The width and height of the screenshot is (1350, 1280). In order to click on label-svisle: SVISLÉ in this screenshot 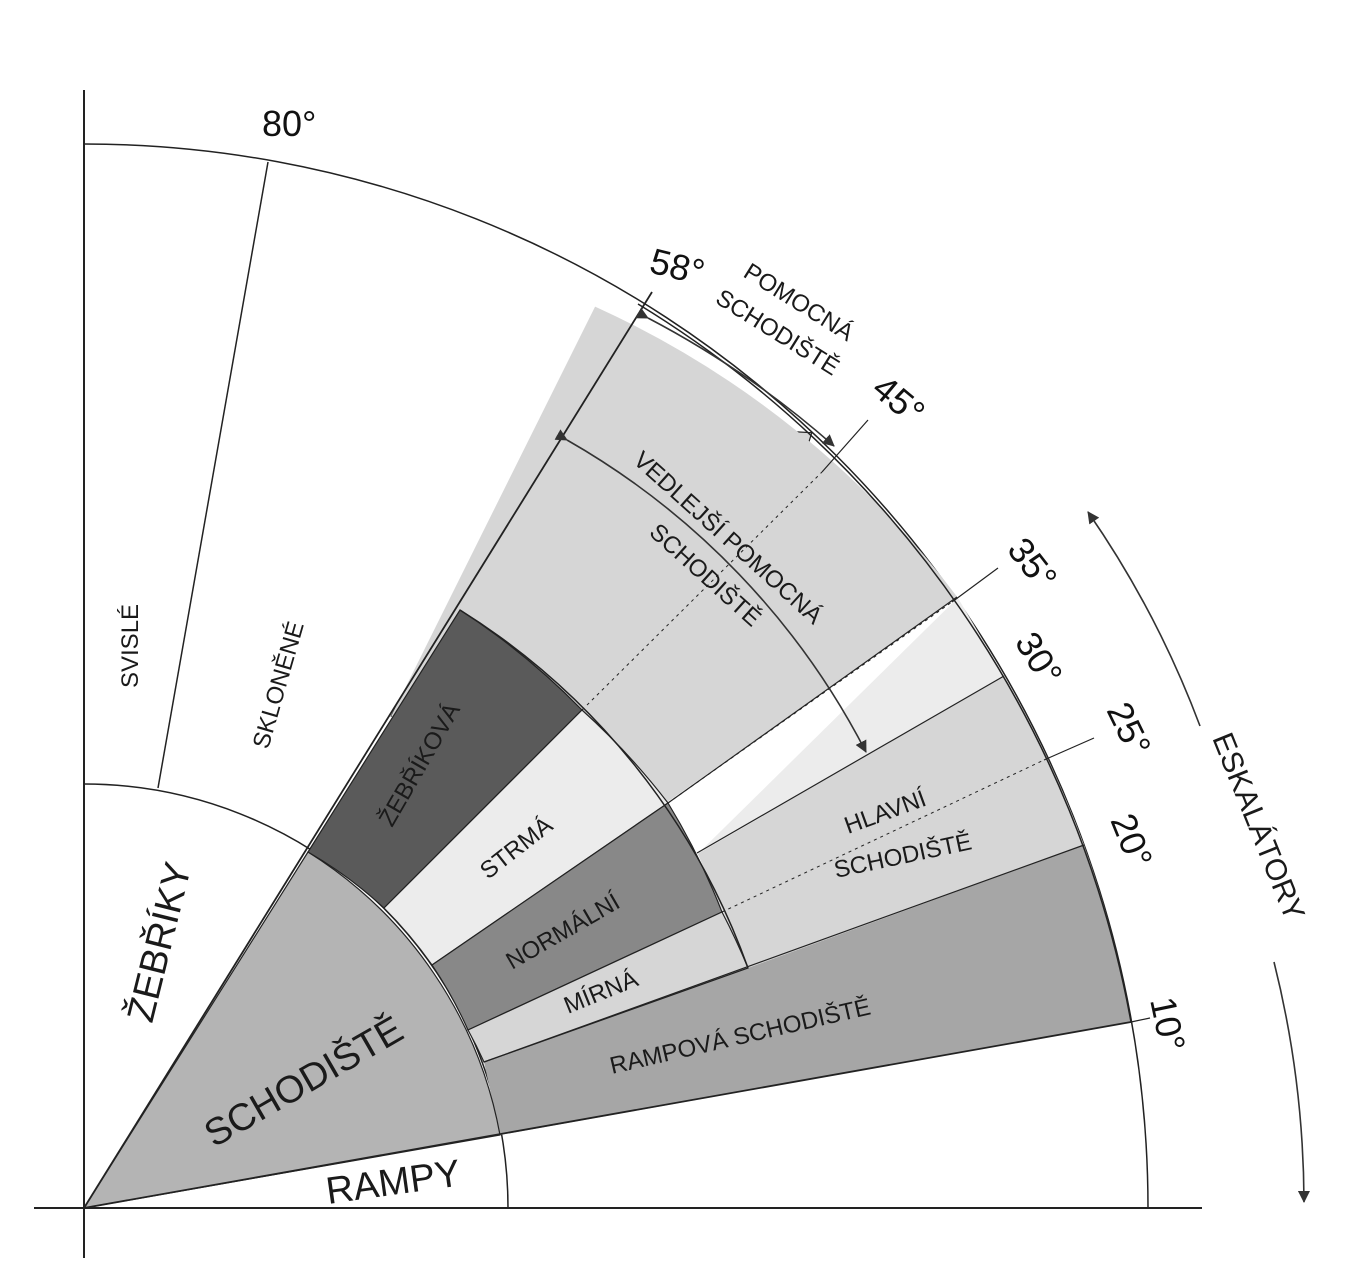, I will do `click(130, 646)`.